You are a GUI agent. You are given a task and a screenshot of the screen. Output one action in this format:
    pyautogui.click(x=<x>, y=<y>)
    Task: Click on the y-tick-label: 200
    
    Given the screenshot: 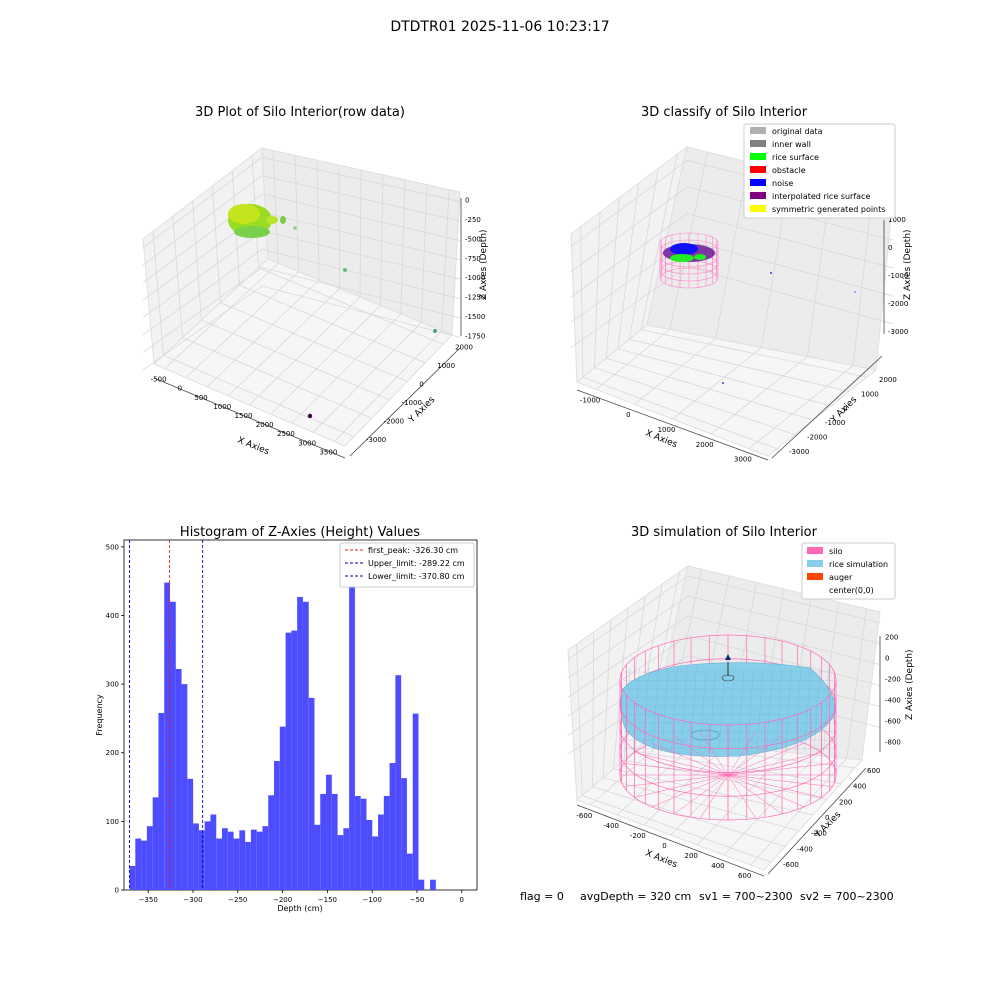 What is the action you would take?
    pyautogui.click(x=112, y=753)
    